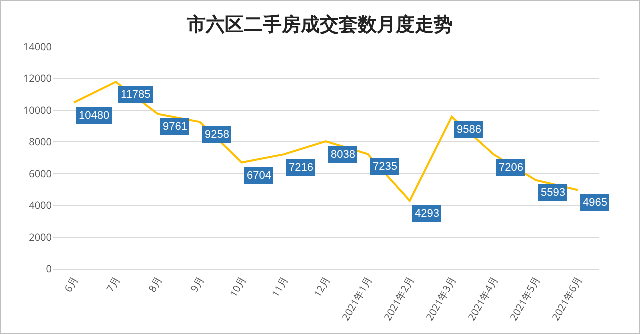 The height and width of the screenshot is (334, 640). Describe the element at coordinates (279, 287) in the screenshot. I see `x-tick-label: 11月` at that location.